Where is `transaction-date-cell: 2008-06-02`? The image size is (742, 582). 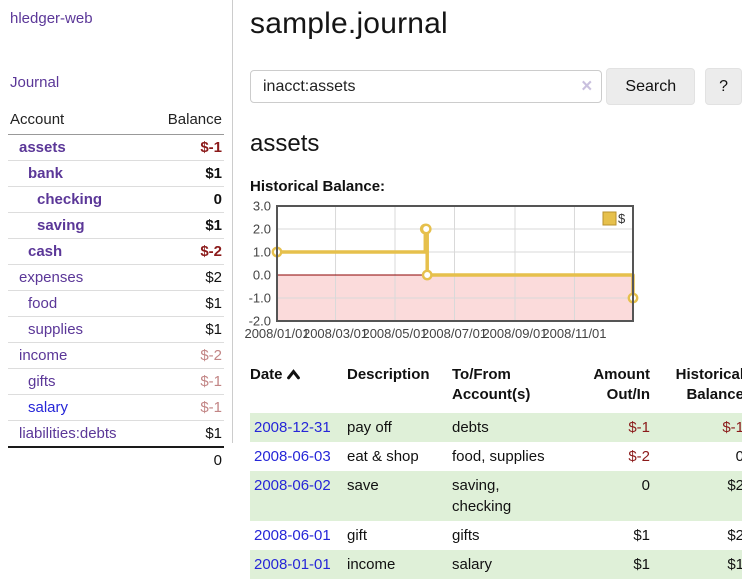 transaction-date-cell: 2008-06-02 is located at coordinates (298, 496).